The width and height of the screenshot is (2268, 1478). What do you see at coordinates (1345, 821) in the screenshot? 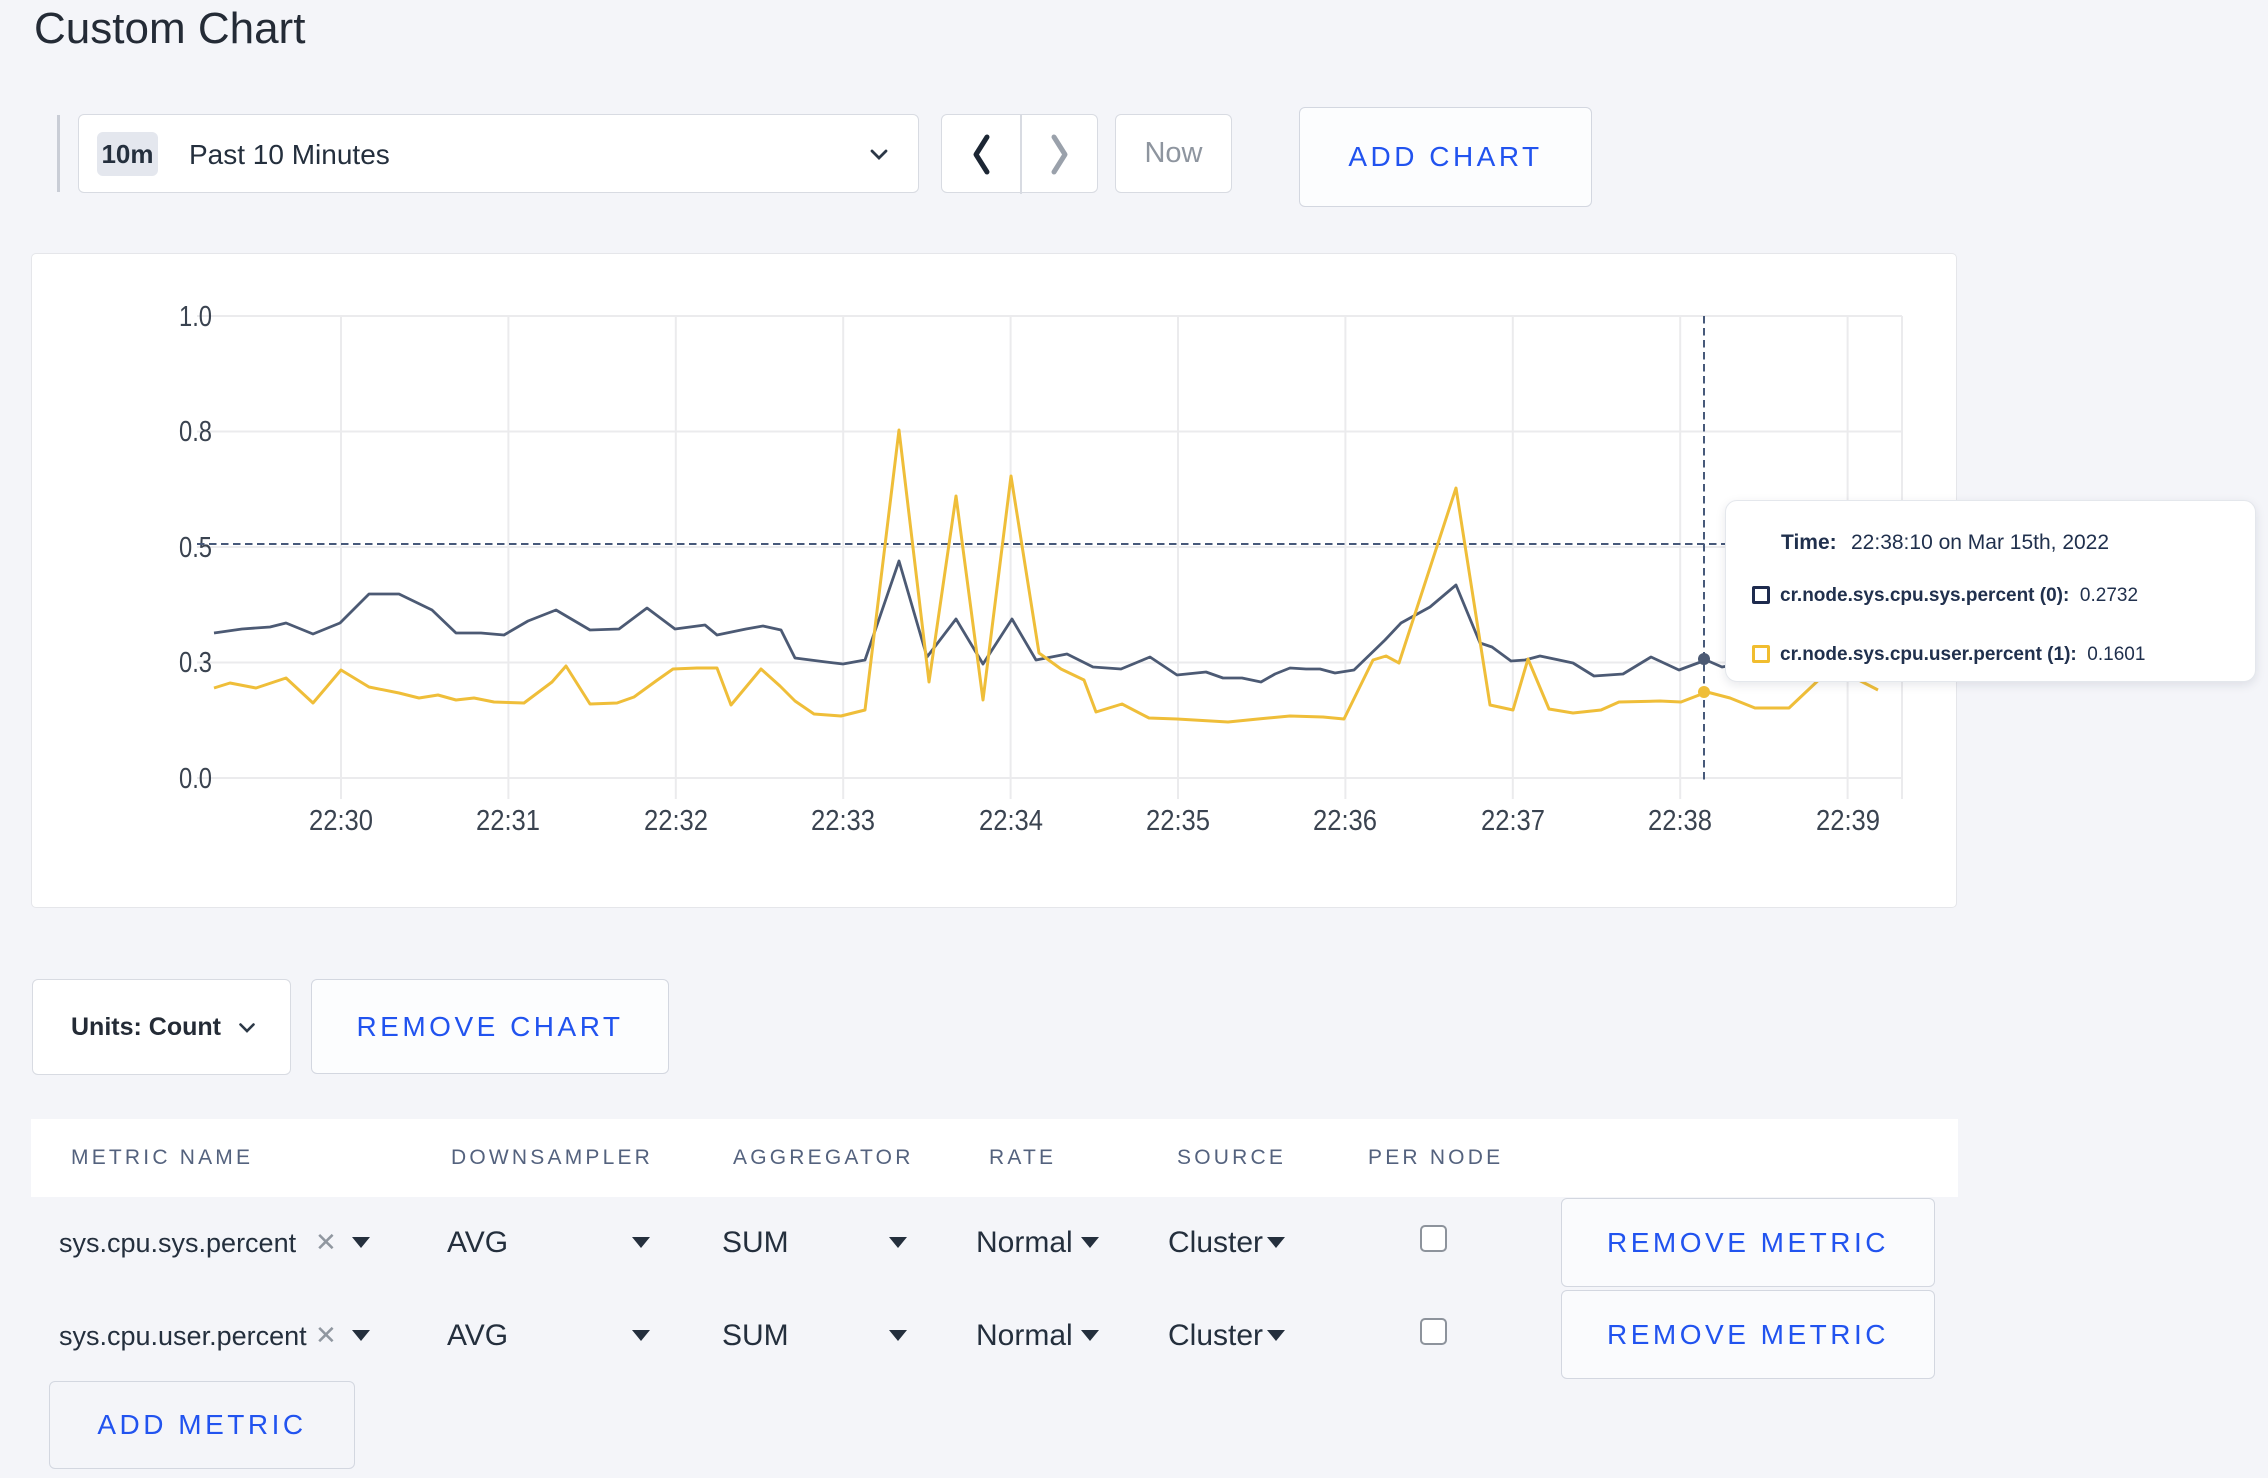
I see `svg-text: 22:36` at bounding box center [1345, 821].